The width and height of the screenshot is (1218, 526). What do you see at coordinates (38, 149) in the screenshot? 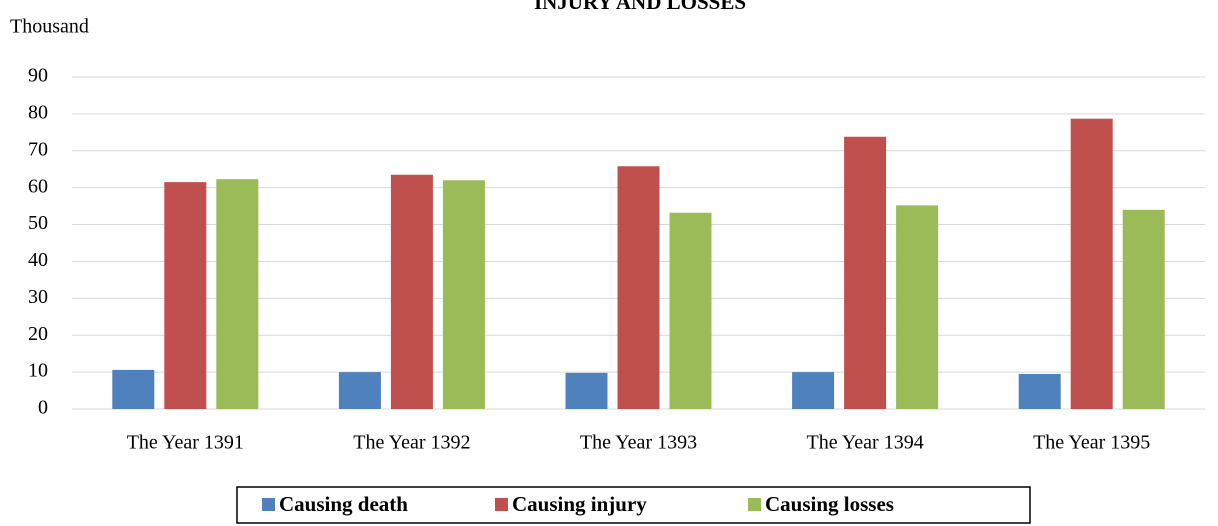
I see `y-tick-label: 70` at bounding box center [38, 149].